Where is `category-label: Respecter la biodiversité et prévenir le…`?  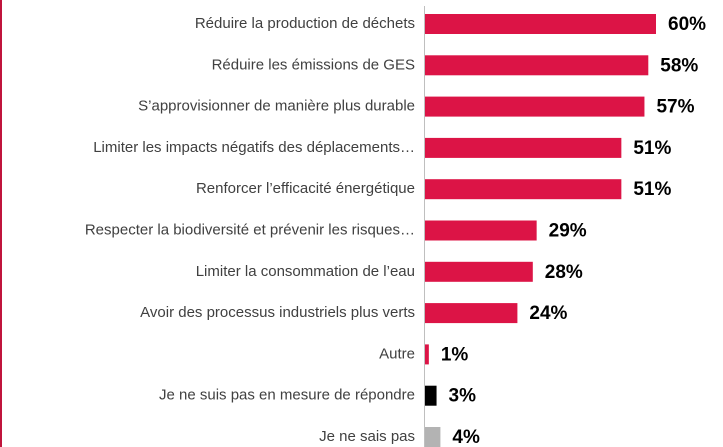
category-label: Respecter la biodiversité et prévenir le… is located at coordinates (250, 229).